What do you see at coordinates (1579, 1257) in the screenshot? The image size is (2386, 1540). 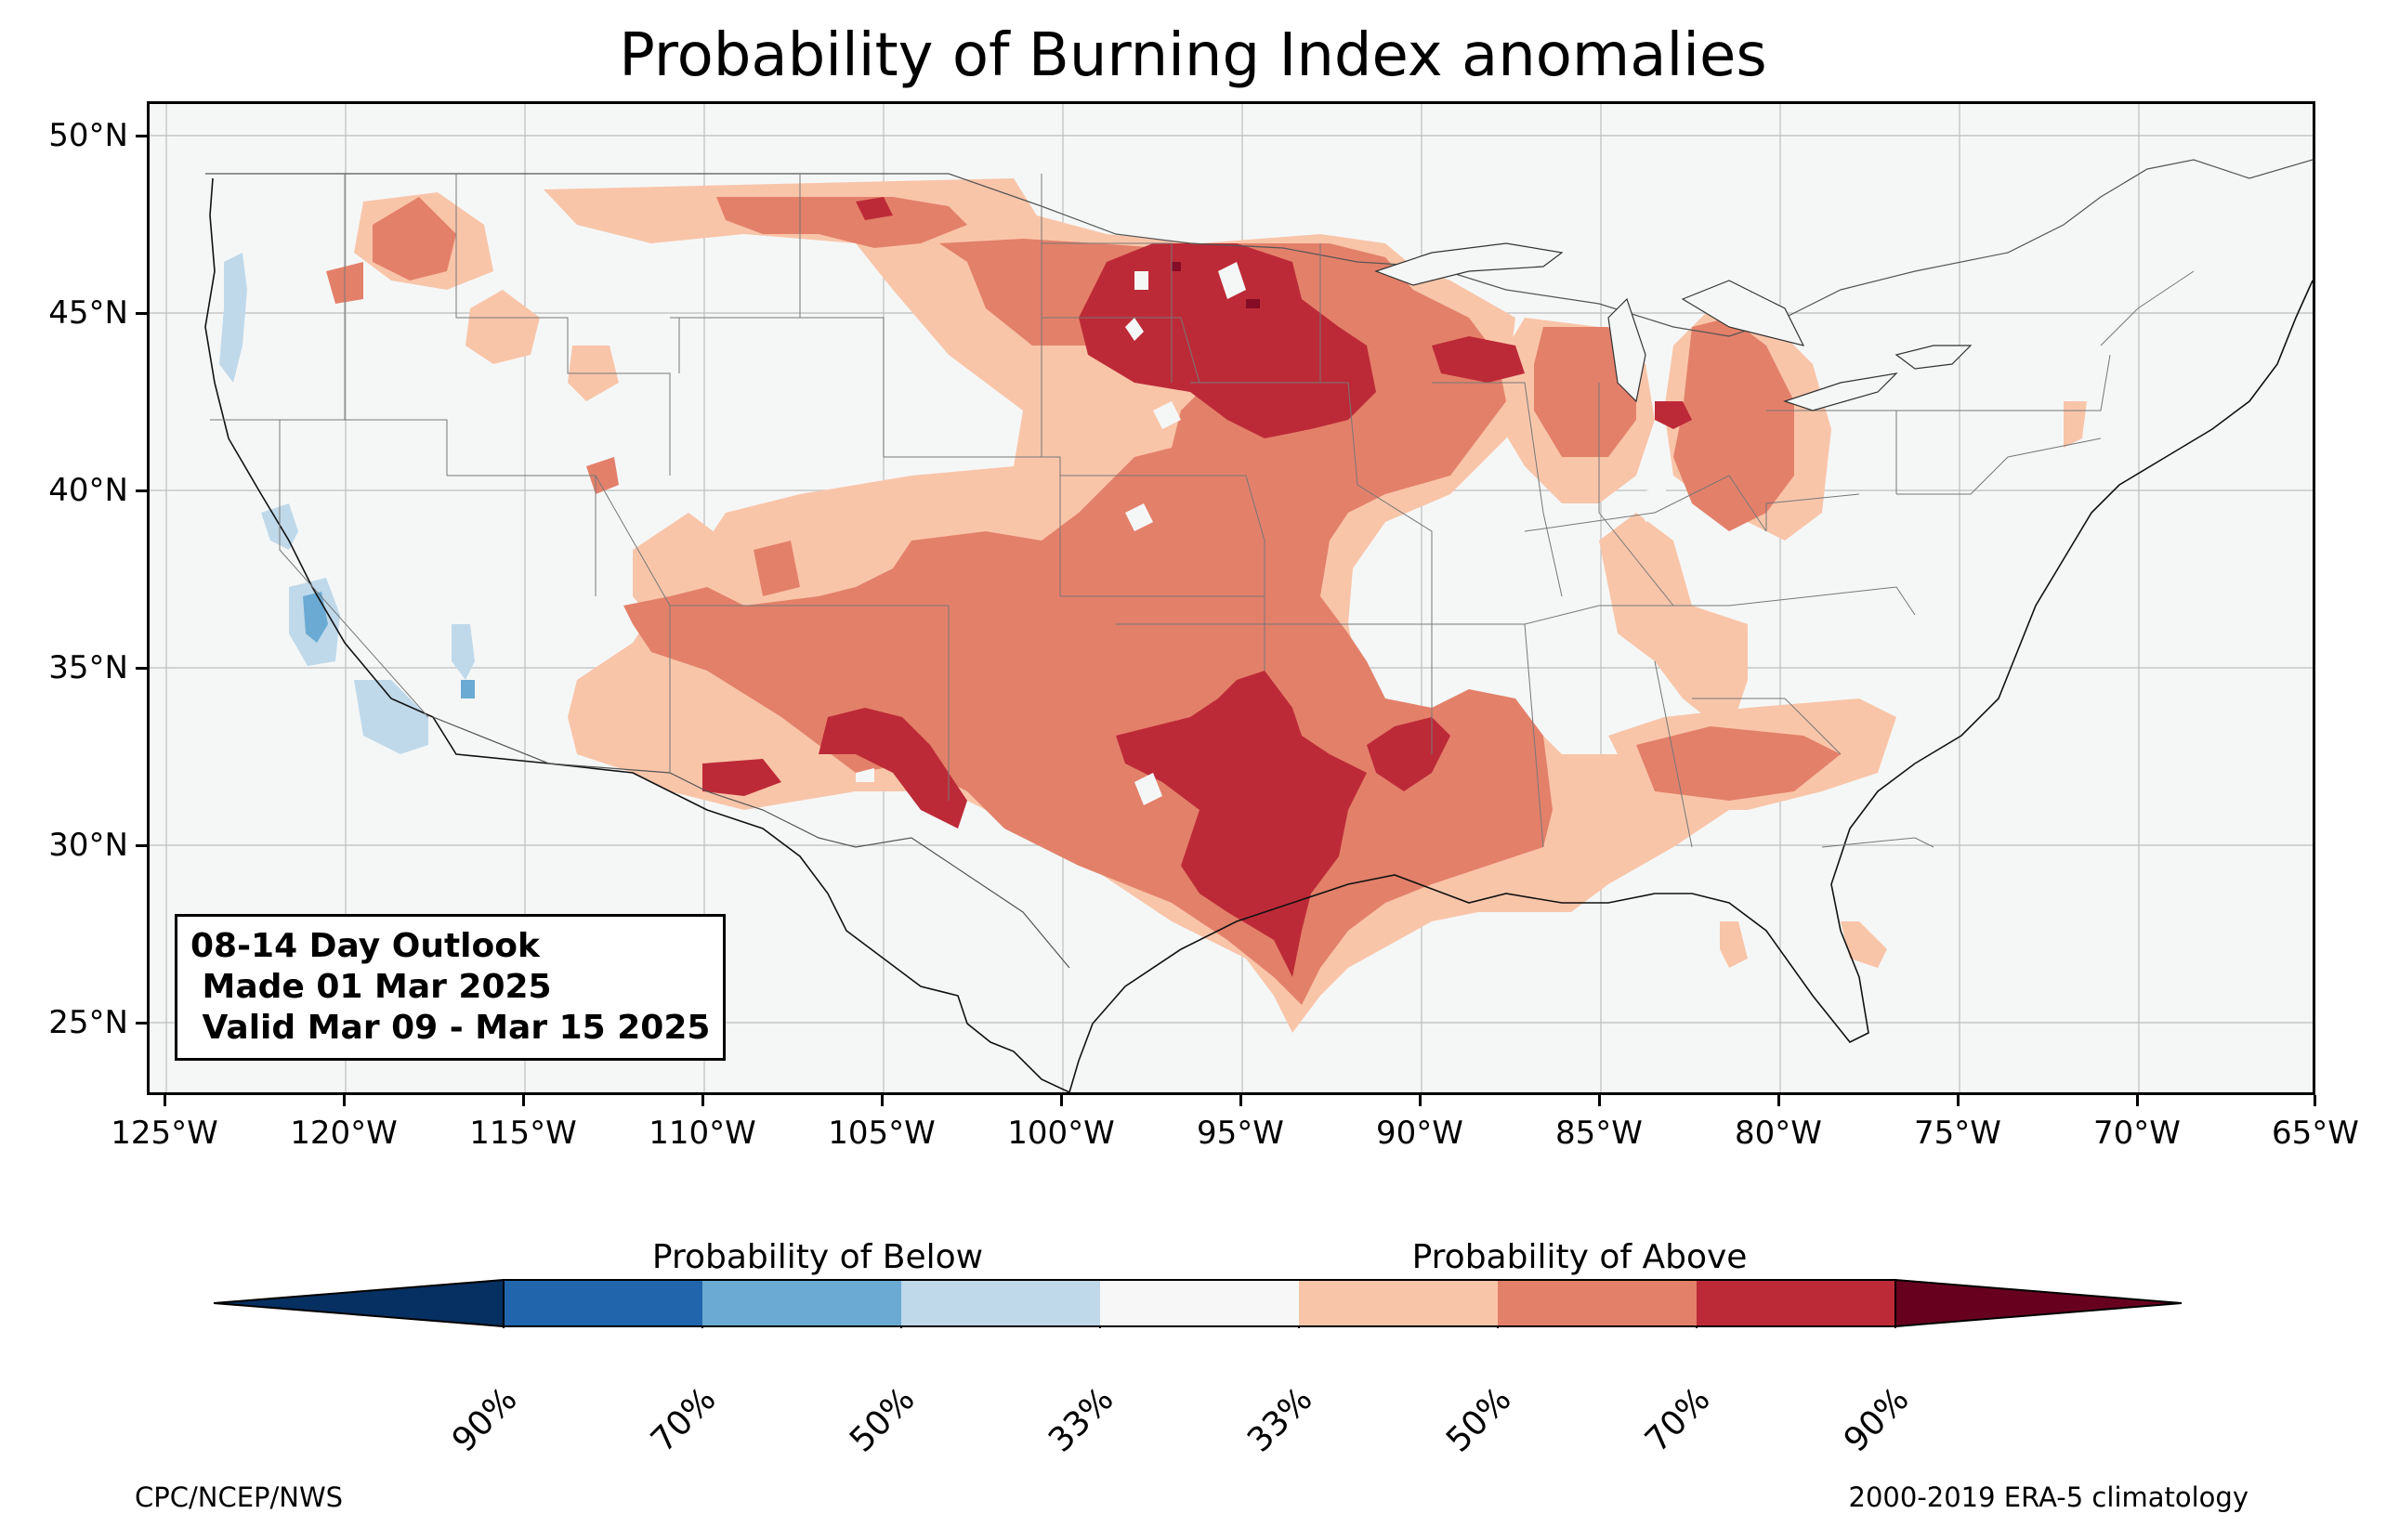 I see `colorbar-above-caption: Probability of Above` at bounding box center [1579, 1257].